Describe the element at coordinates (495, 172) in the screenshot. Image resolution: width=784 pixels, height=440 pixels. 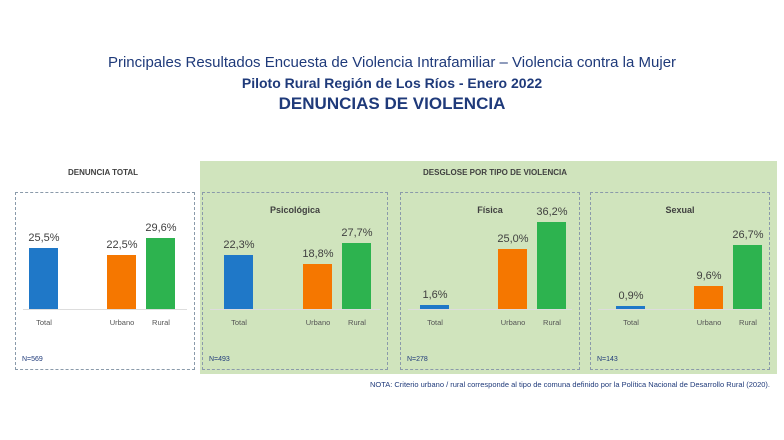
I see `desglose-header: DESGLOSE POR TIPO DE VIOLENCIA` at that location.